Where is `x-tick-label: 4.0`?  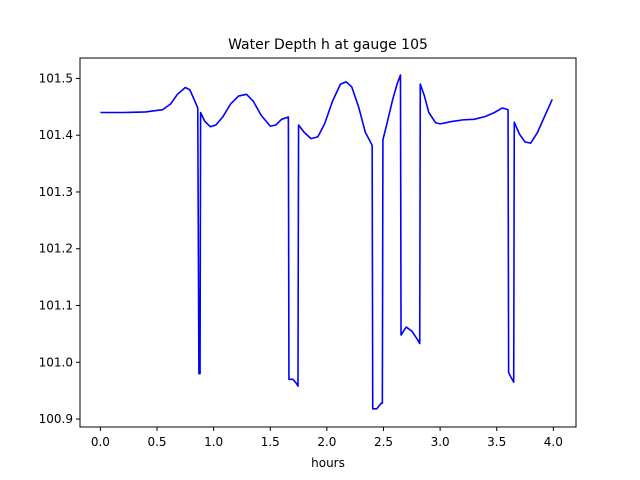
x-tick-label: 4.0 is located at coordinates (553, 442).